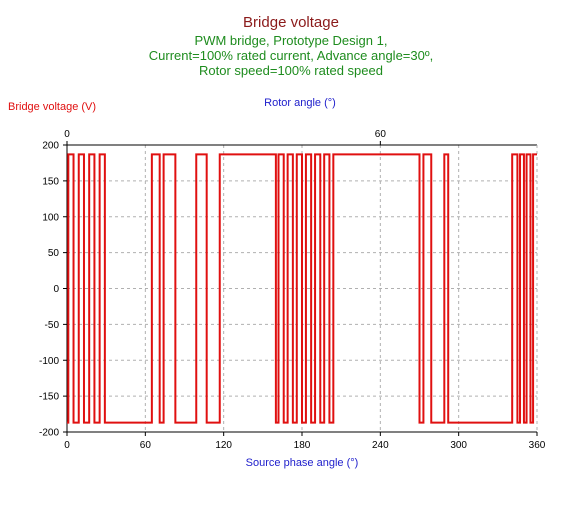 Image resolution: width=582 pixels, height=506 pixels. Describe the element at coordinates (50, 146) in the screenshot. I see `y-tick-label: 200` at that location.